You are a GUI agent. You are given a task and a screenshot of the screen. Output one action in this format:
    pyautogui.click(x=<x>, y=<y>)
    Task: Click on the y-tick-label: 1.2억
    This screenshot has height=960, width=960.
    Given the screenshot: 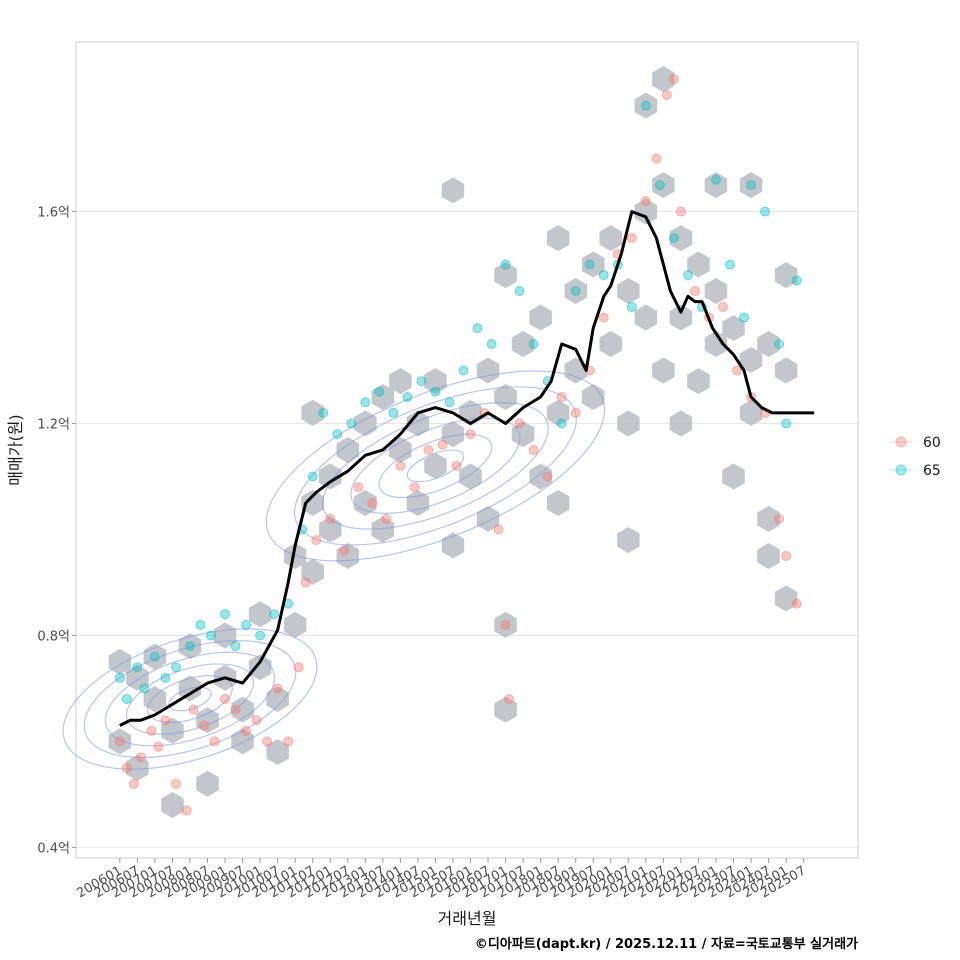 What is the action you would take?
    pyautogui.click(x=53, y=425)
    